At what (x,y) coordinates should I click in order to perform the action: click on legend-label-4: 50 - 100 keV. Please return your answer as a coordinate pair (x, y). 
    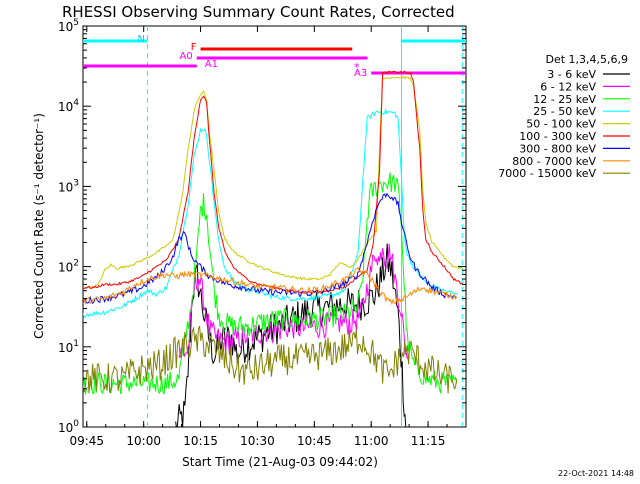
    Looking at the image, I should click on (561, 124).